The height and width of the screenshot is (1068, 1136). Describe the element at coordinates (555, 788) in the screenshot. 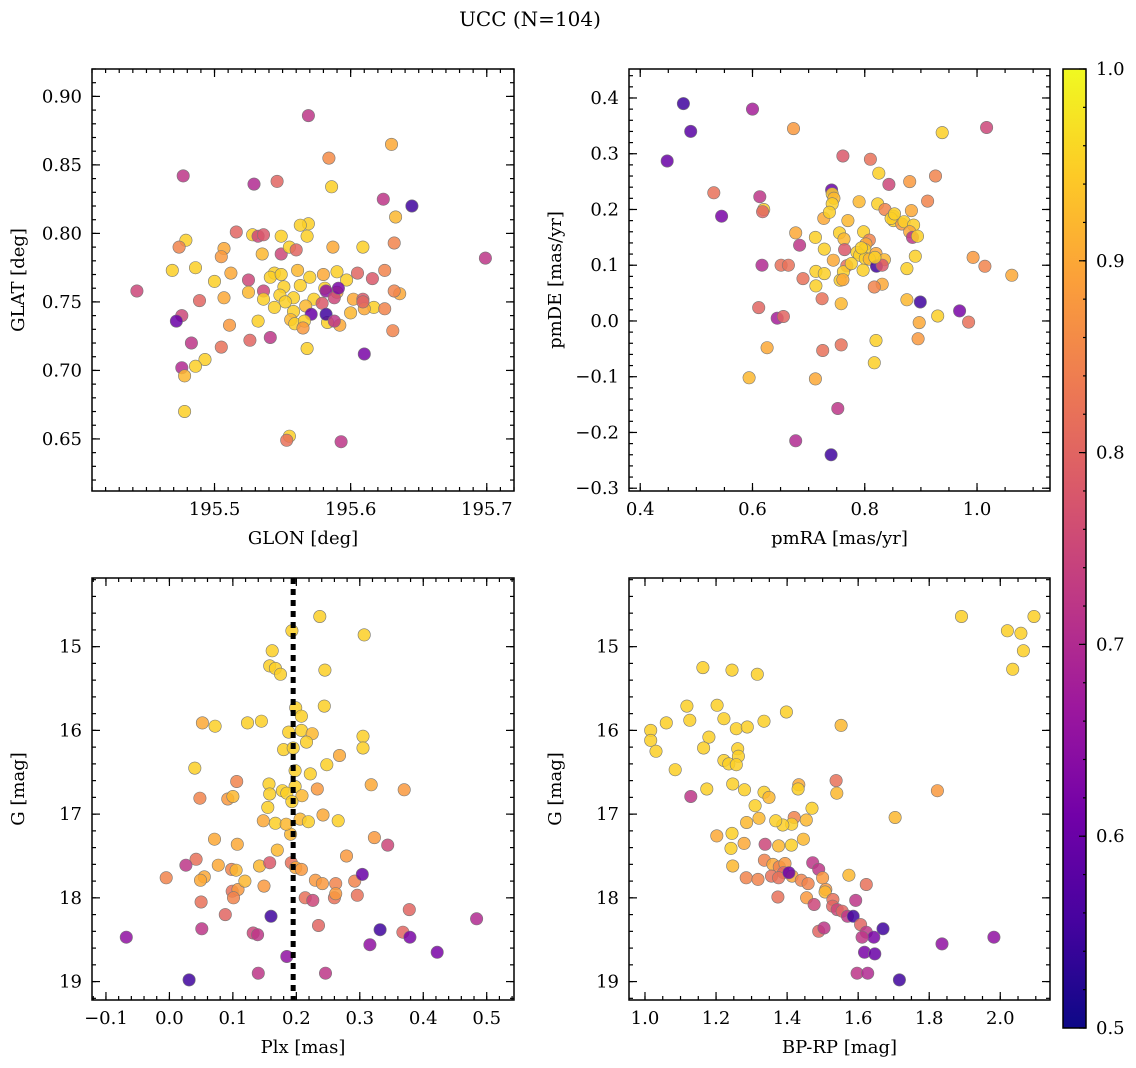

I see `g-axis-label: G [mag]` at that location.